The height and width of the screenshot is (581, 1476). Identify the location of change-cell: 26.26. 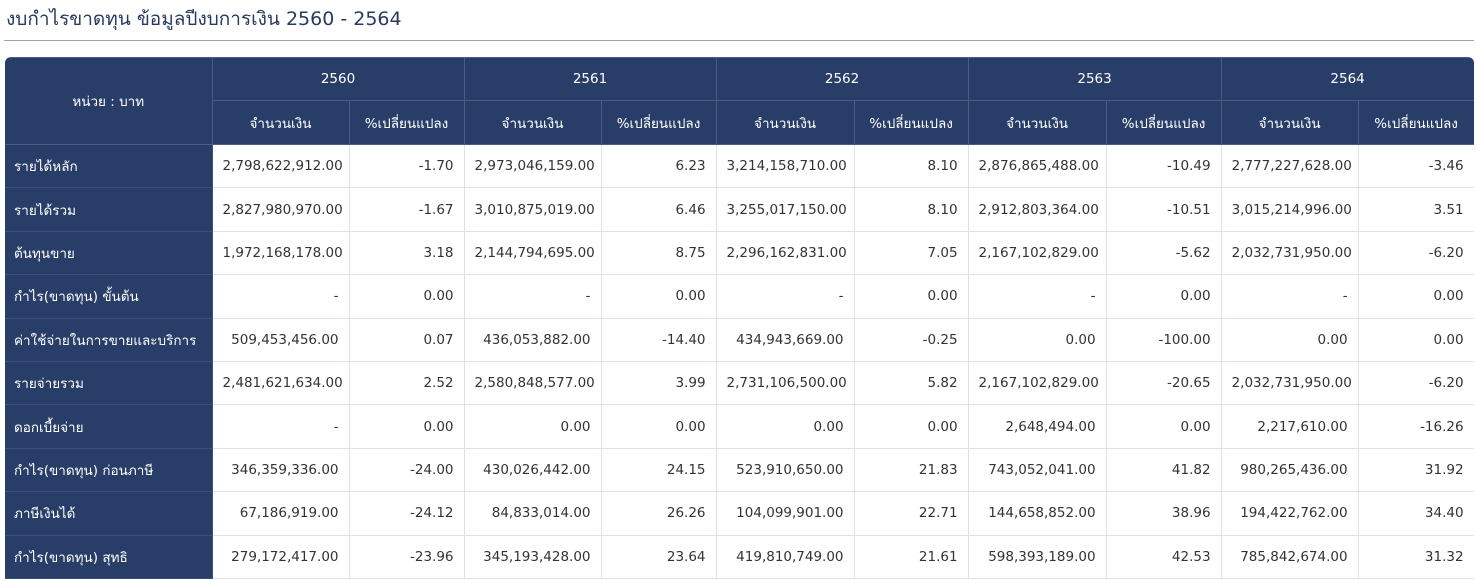
(658, 513).